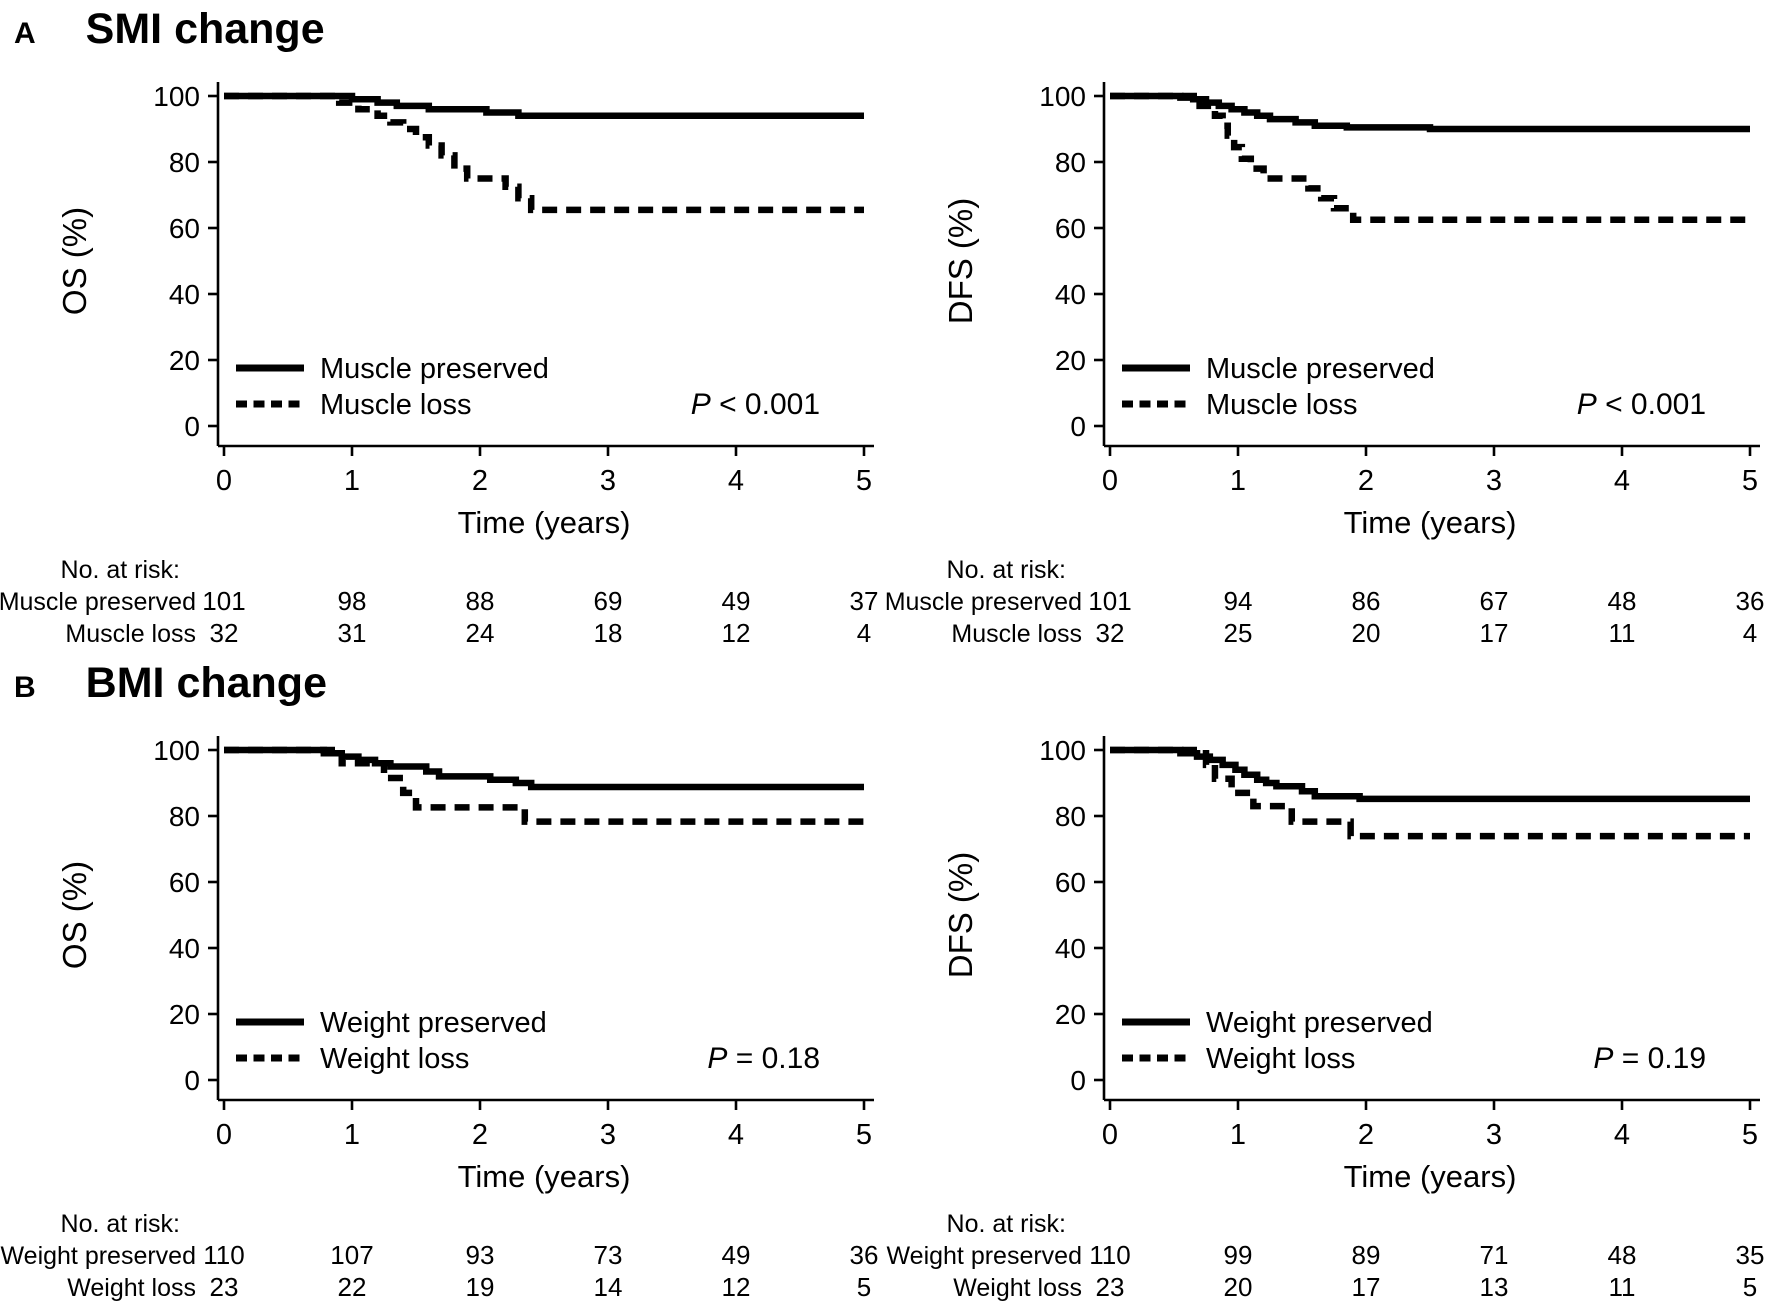  I want to click on risk-count: 20, so click(1366, 633).